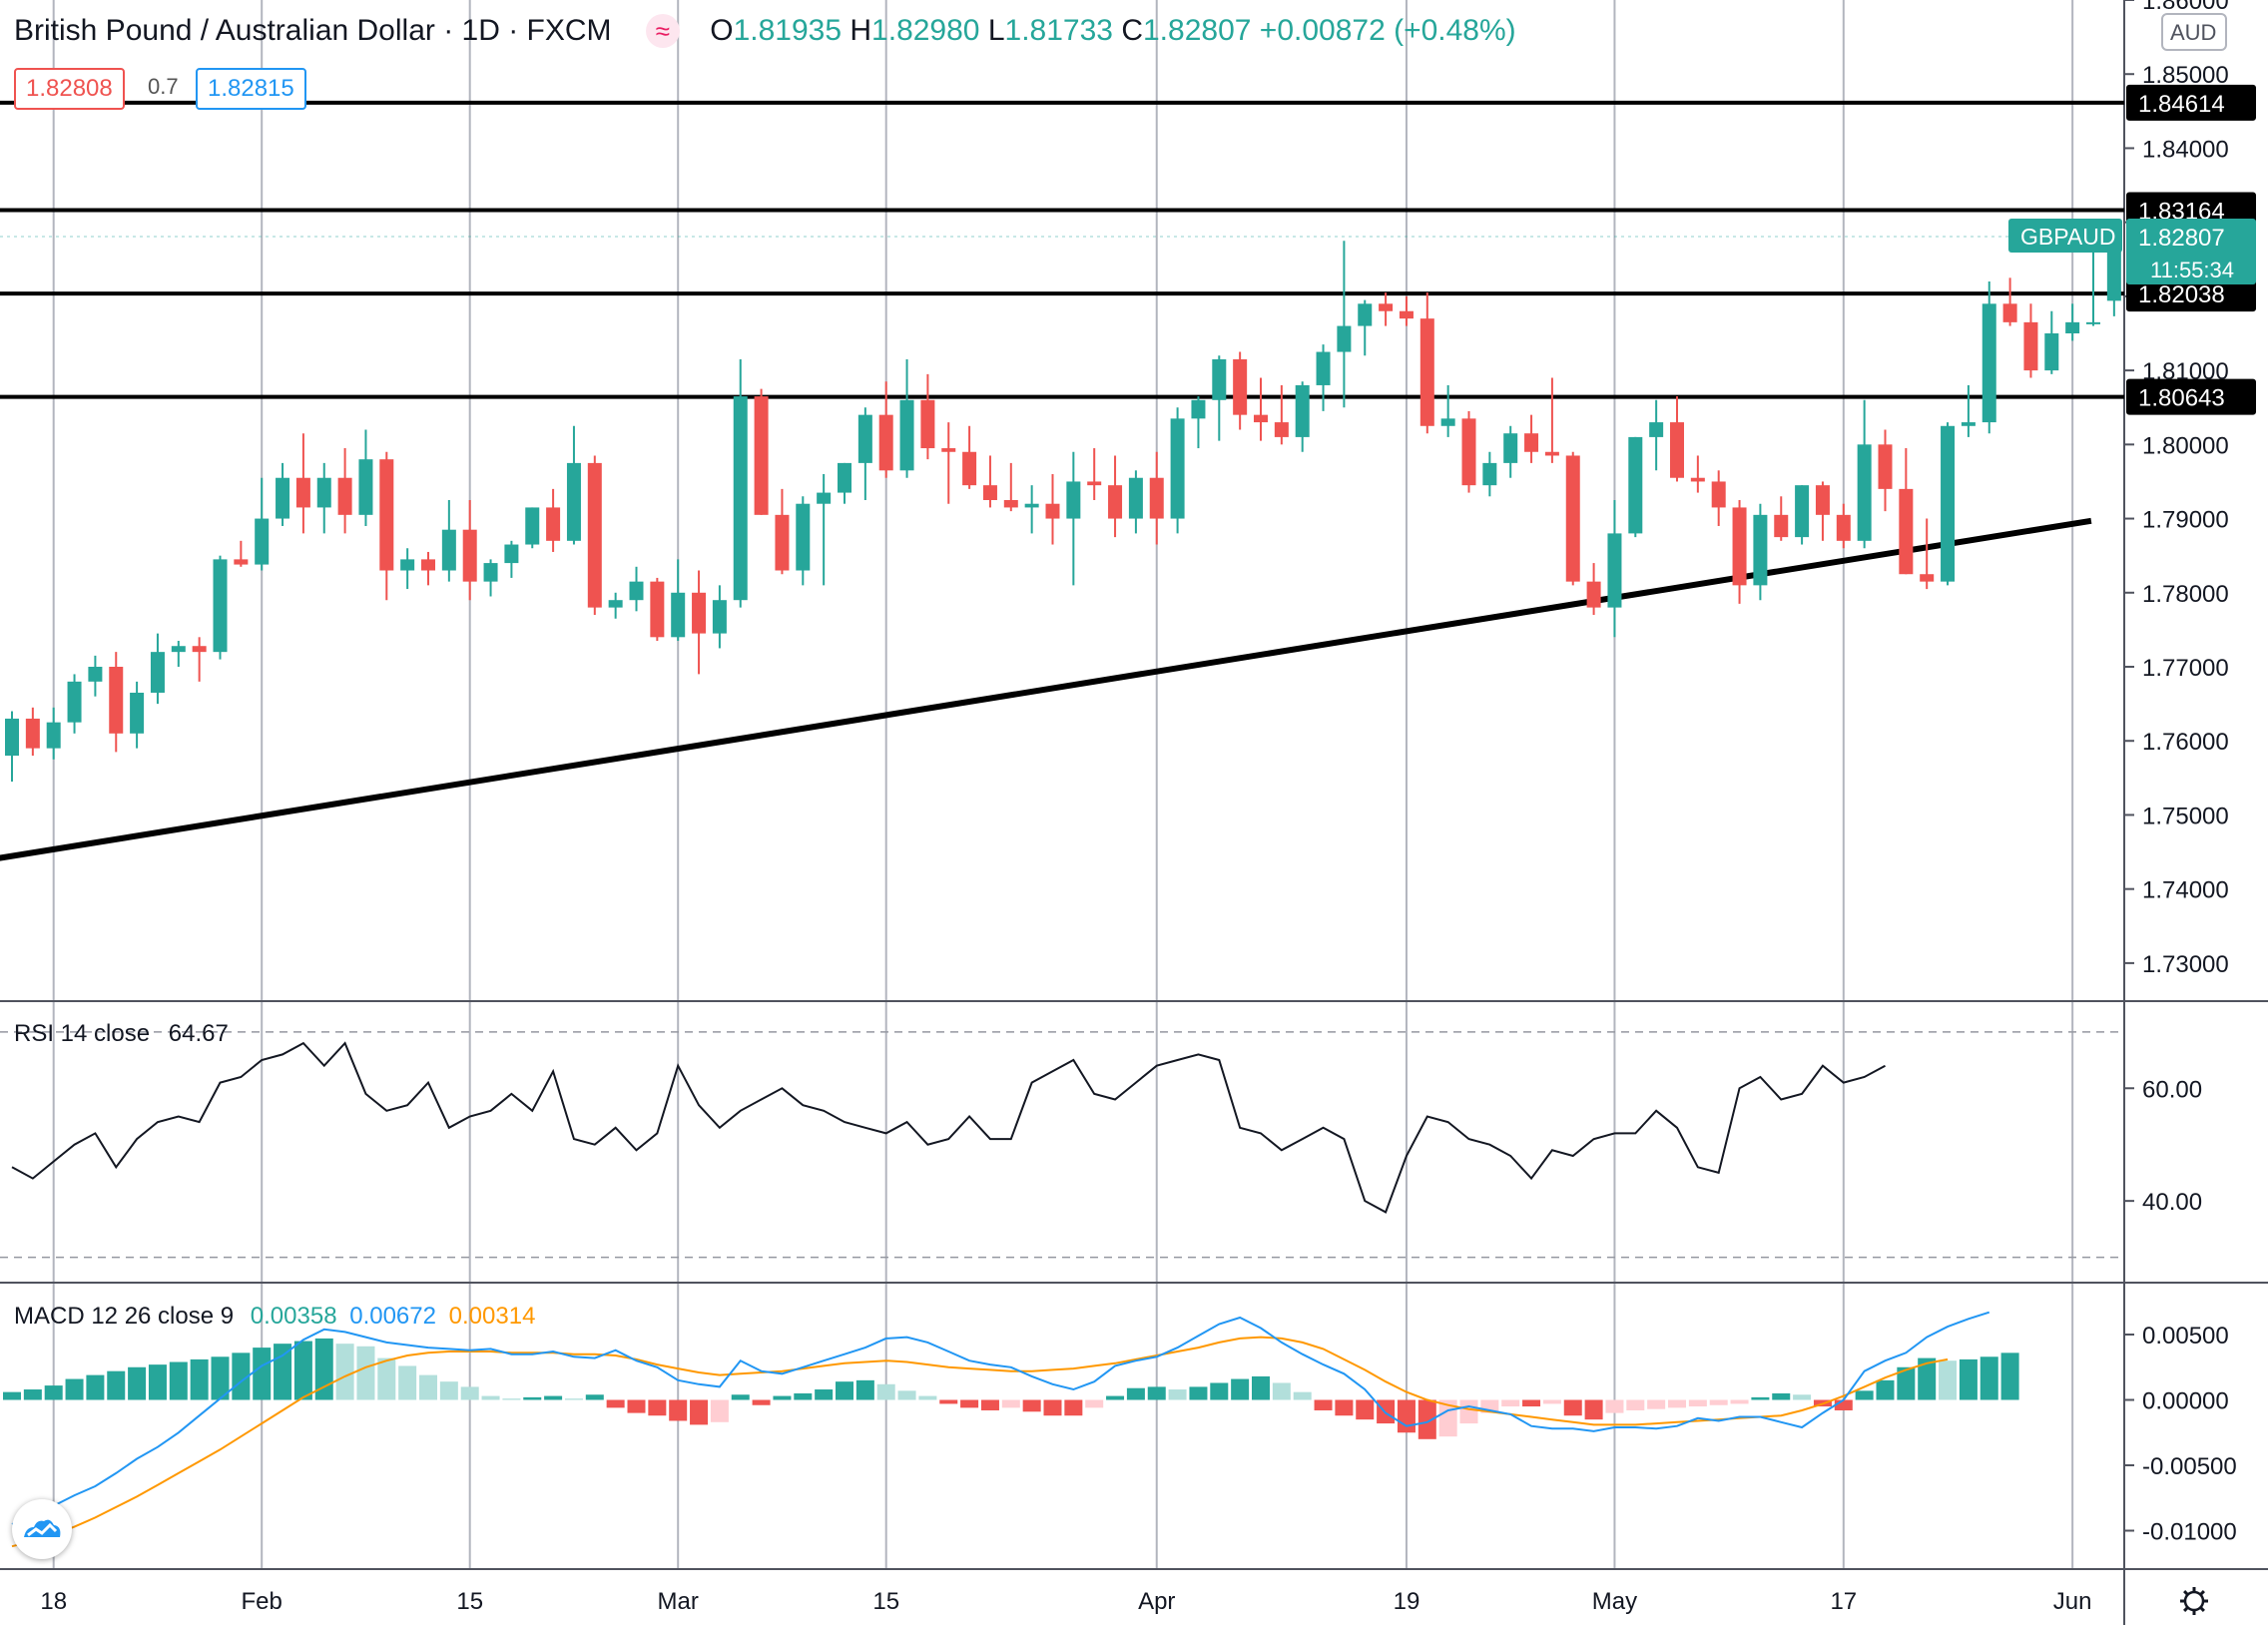  I want to click on wave-icon: ≈, so click(662, 31).